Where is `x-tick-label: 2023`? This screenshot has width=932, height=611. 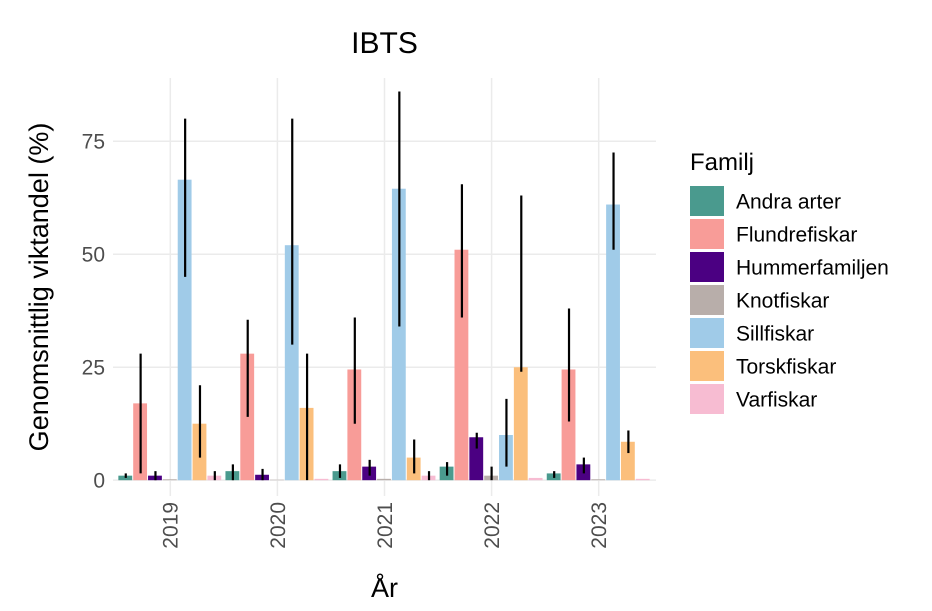 x-tick-label: 2023 is located at coordinates (600, 525).